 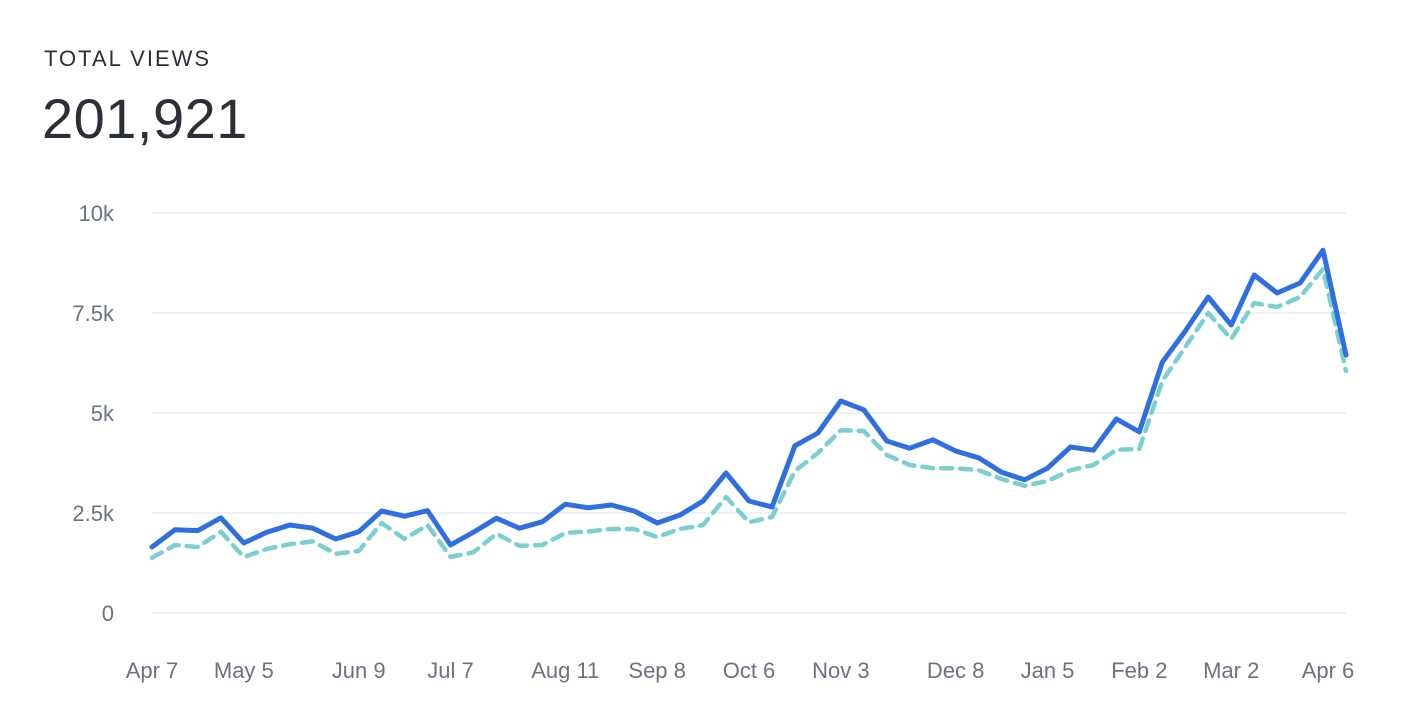 I want to click on y-axis-ticks: 0 2.5k 5k 7.5k 10k, so click(x=93, y=413).